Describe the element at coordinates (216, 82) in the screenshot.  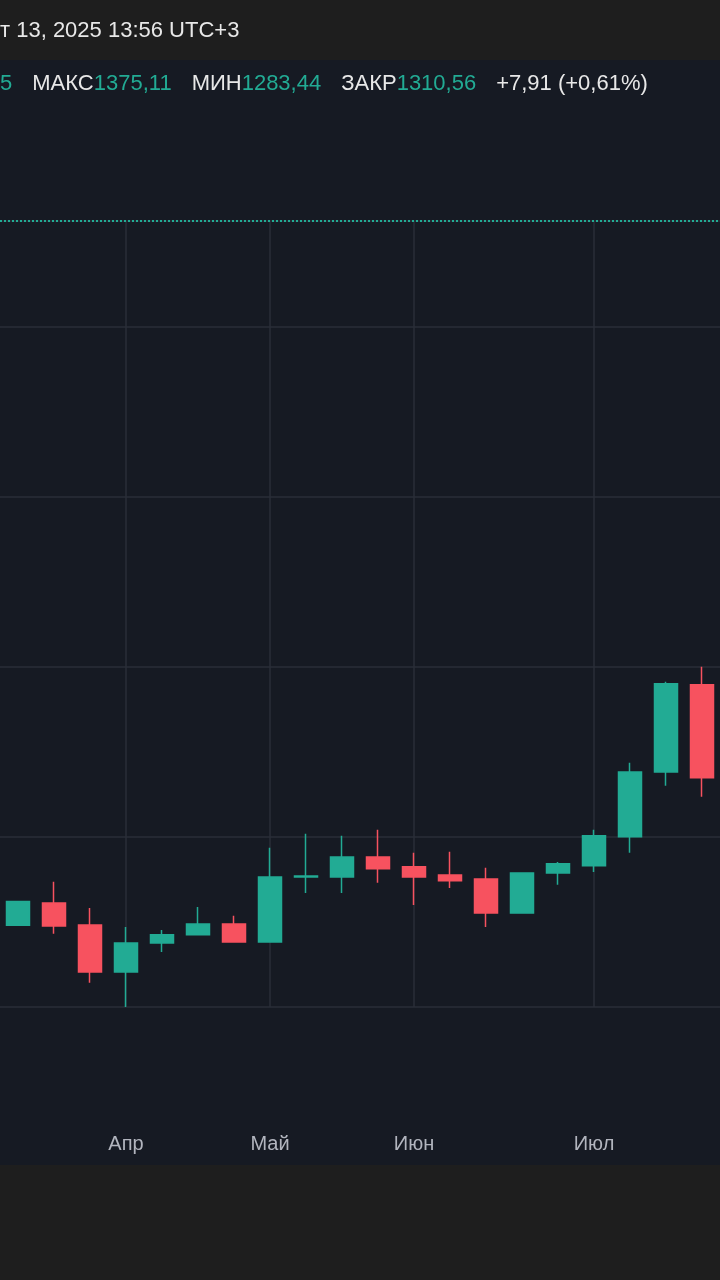
I see `text: МИН` at that location.